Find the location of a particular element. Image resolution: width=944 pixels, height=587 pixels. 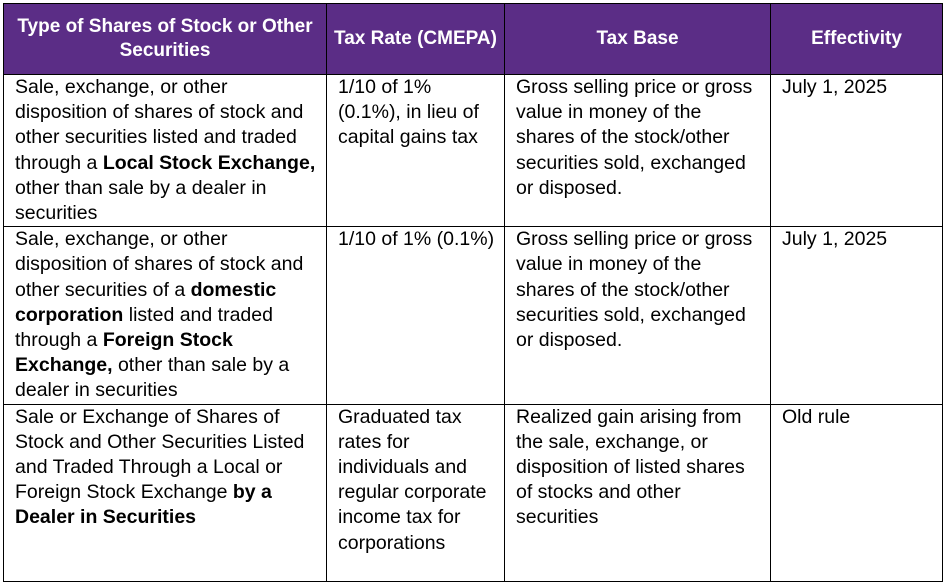

type-segment-bold: by a Dealer in Securities is located at coordinates (143, 505).